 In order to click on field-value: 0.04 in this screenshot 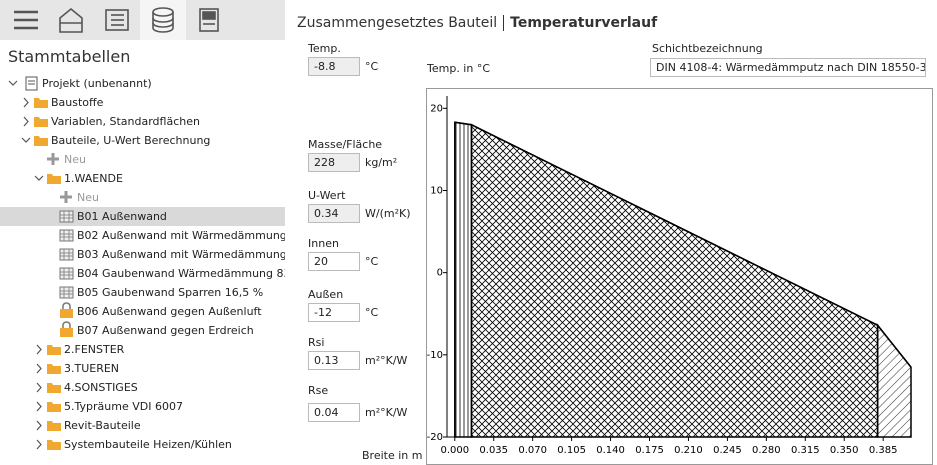, I will do `click(334, 412)`.